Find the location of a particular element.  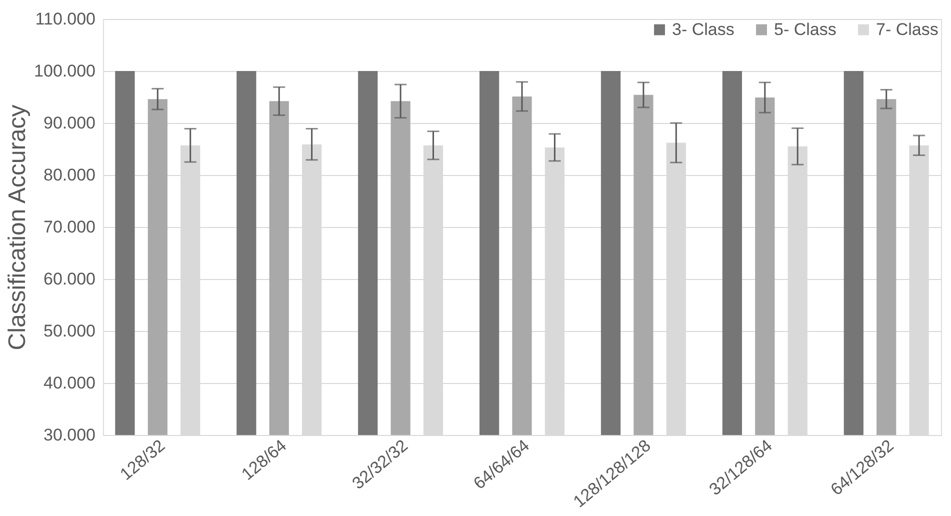

legend-label: 5- Class is located at coordinates (805, 29).